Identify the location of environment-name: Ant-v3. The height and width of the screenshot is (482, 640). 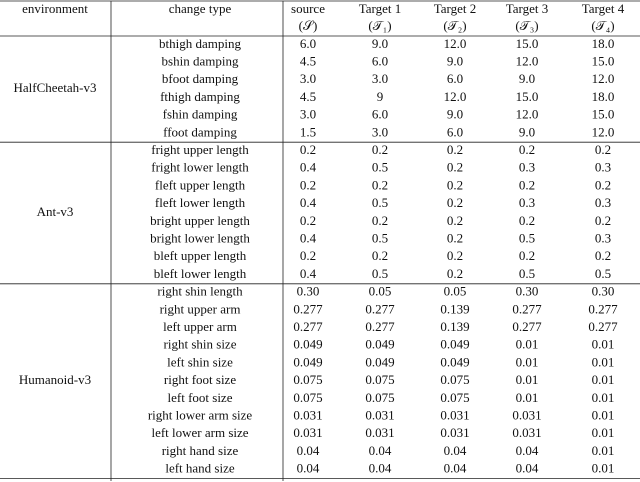
(55, 211).